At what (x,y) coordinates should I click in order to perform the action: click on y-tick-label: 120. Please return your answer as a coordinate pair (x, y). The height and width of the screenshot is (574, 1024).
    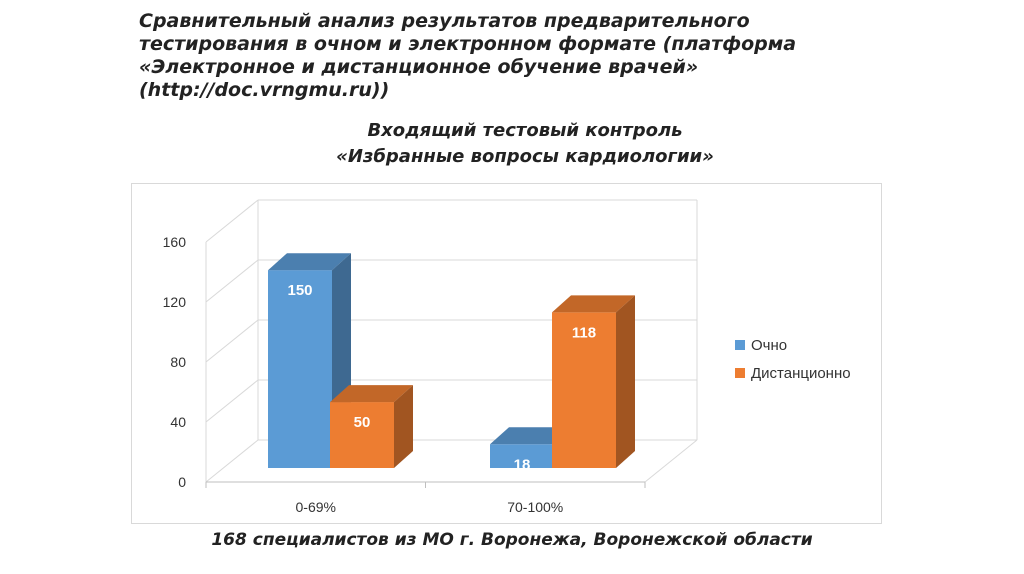
    Looking at the image, I should click on (175, 302).